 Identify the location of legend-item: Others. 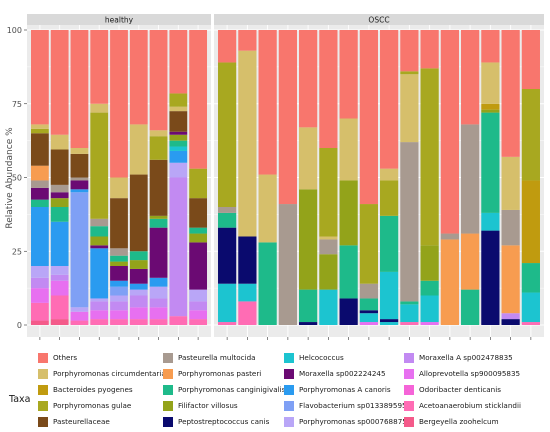
(57, 357).